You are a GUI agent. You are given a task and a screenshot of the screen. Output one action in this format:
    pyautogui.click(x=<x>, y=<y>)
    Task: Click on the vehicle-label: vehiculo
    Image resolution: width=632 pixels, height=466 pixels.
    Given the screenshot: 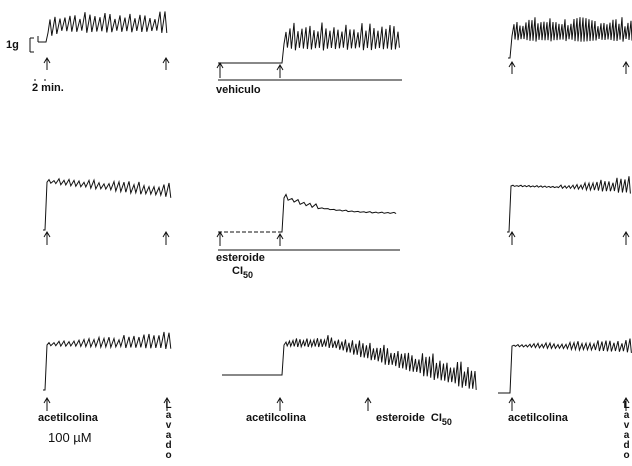 What is the action you would take?
    pyautogui.click(x=238, y=90)
    